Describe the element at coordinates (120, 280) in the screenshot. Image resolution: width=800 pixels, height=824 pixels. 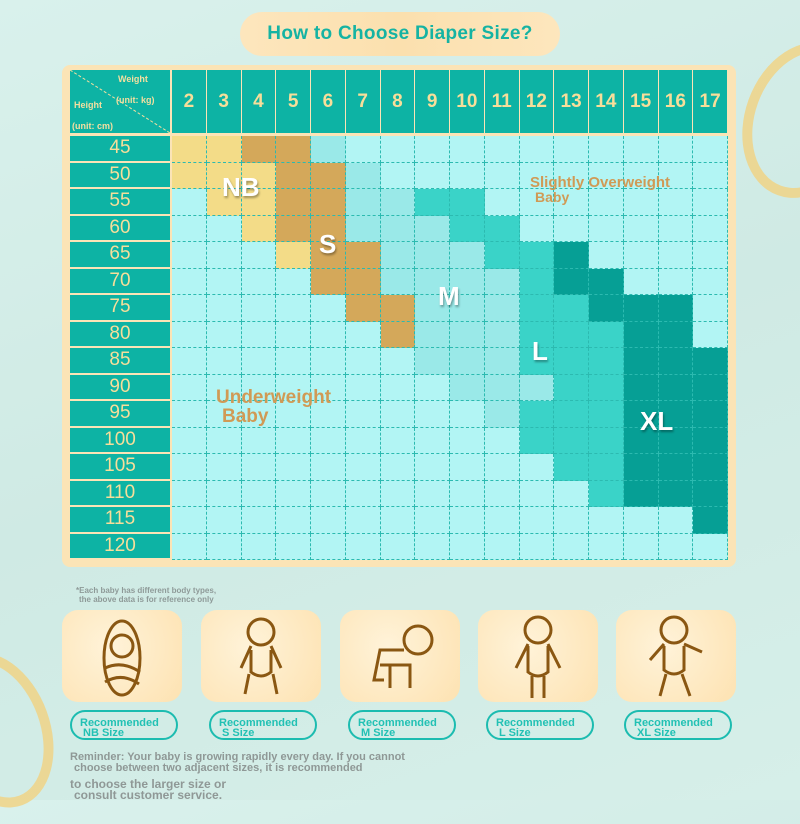
I see `height-header-70: 70` at that location.